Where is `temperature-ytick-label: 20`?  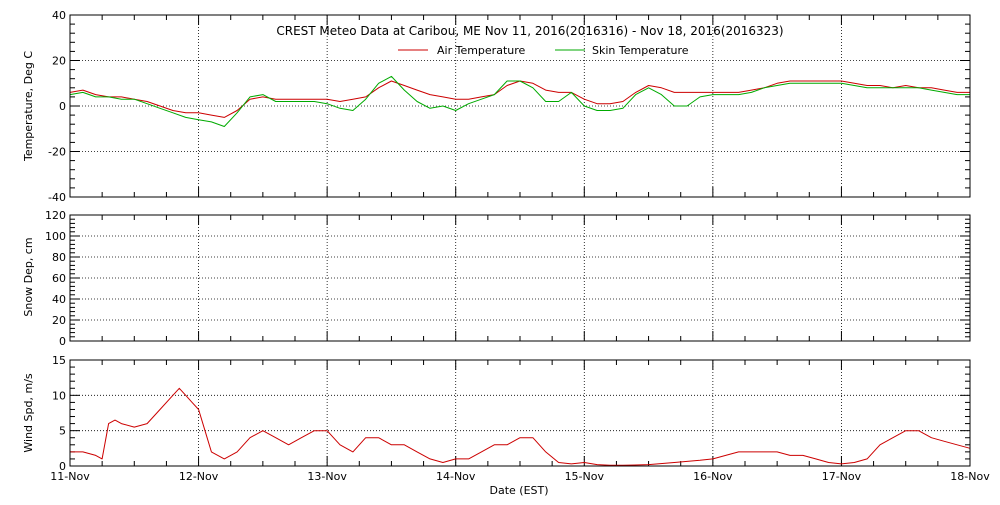
temperature-ytick-label: 20 is located at coordinates (59, 61).